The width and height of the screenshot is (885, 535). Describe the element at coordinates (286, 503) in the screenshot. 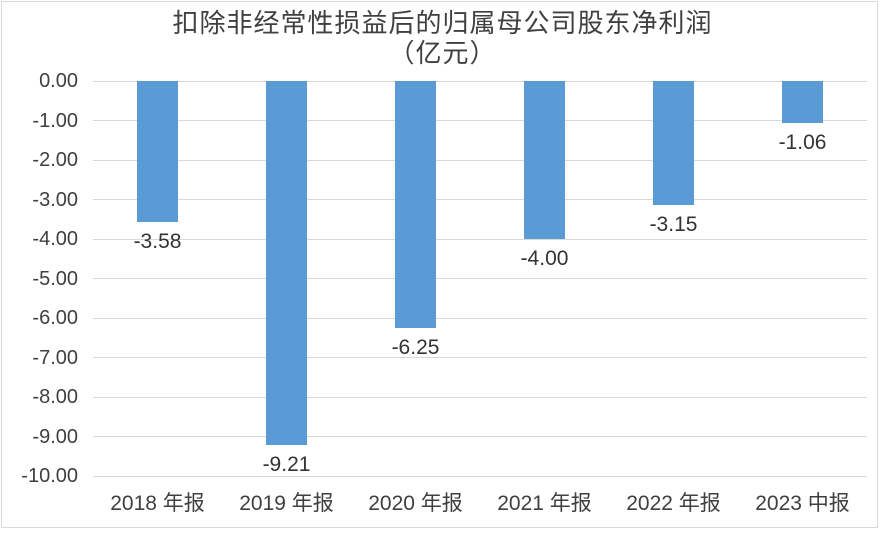

I see `x-tick-label: 2019 年报` at that location.